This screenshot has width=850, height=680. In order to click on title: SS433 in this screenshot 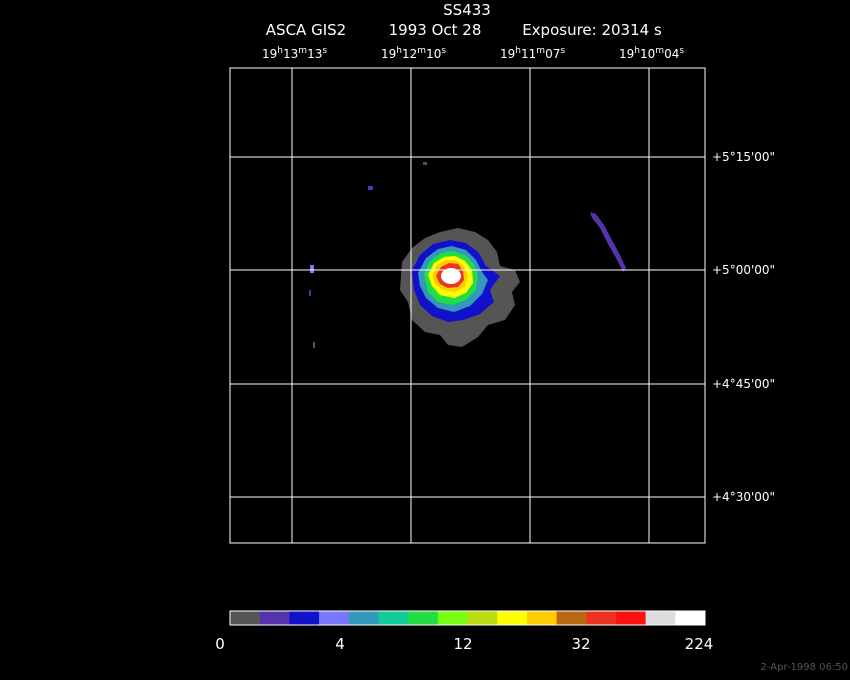, I will do `click(467, 10)`.